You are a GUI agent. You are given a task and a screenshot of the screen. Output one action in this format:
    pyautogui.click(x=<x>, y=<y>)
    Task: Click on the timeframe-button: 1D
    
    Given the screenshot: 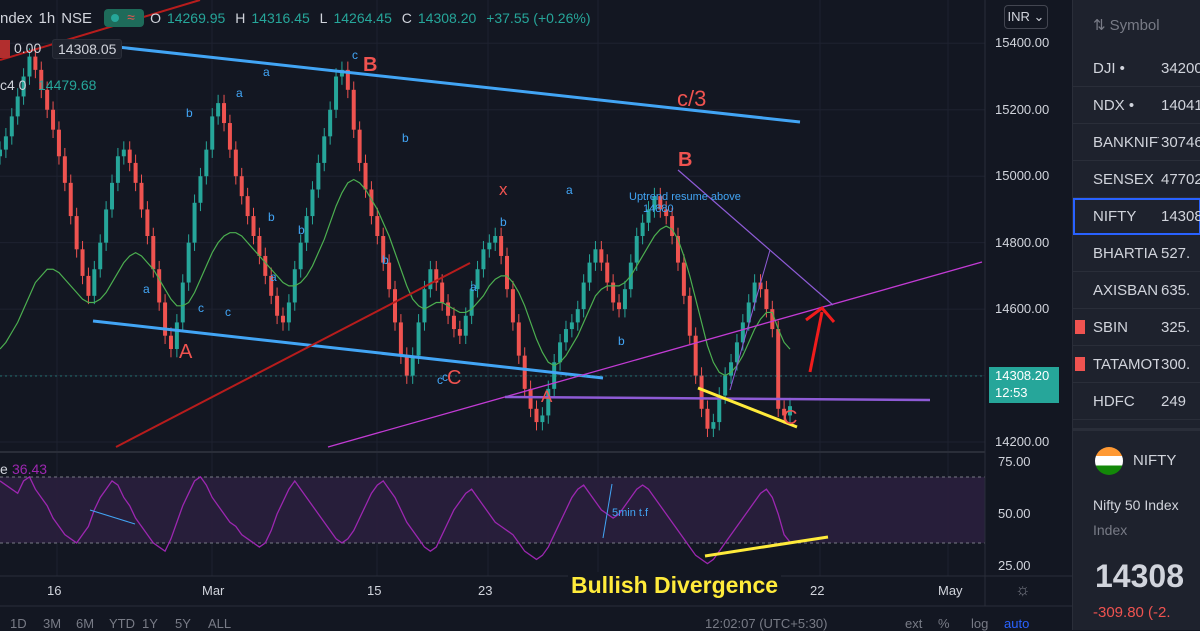 What is the action you would take?
    pyautogui.click(x=18, y=623)
    